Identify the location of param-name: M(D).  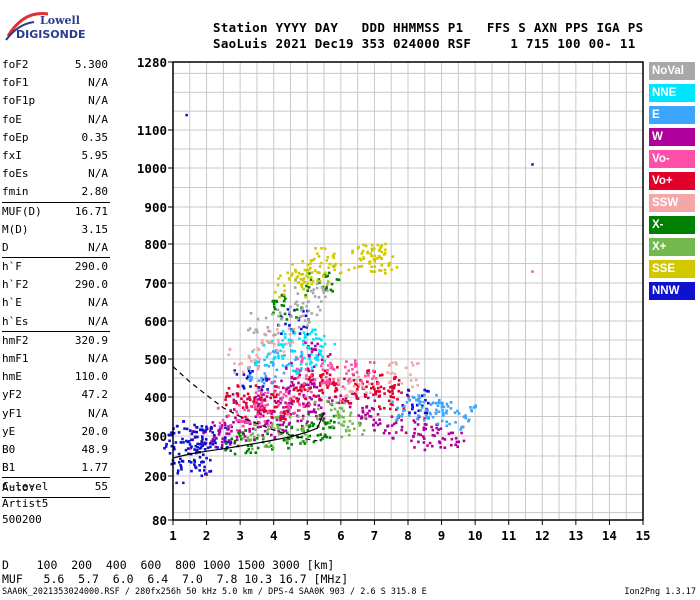
(15, 229).